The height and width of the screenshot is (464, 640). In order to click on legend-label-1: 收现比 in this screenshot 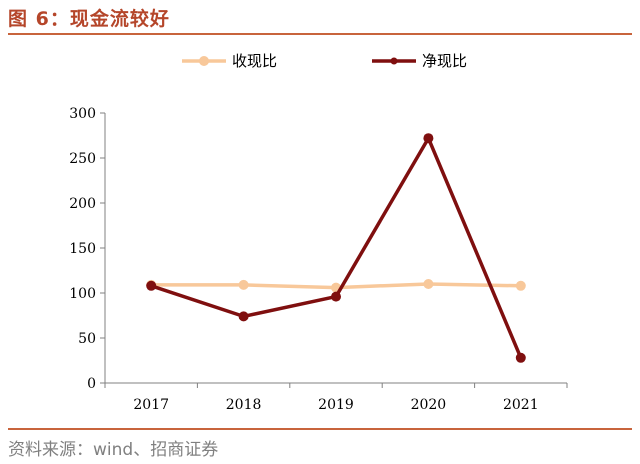, I will do `click(254, 61)`.